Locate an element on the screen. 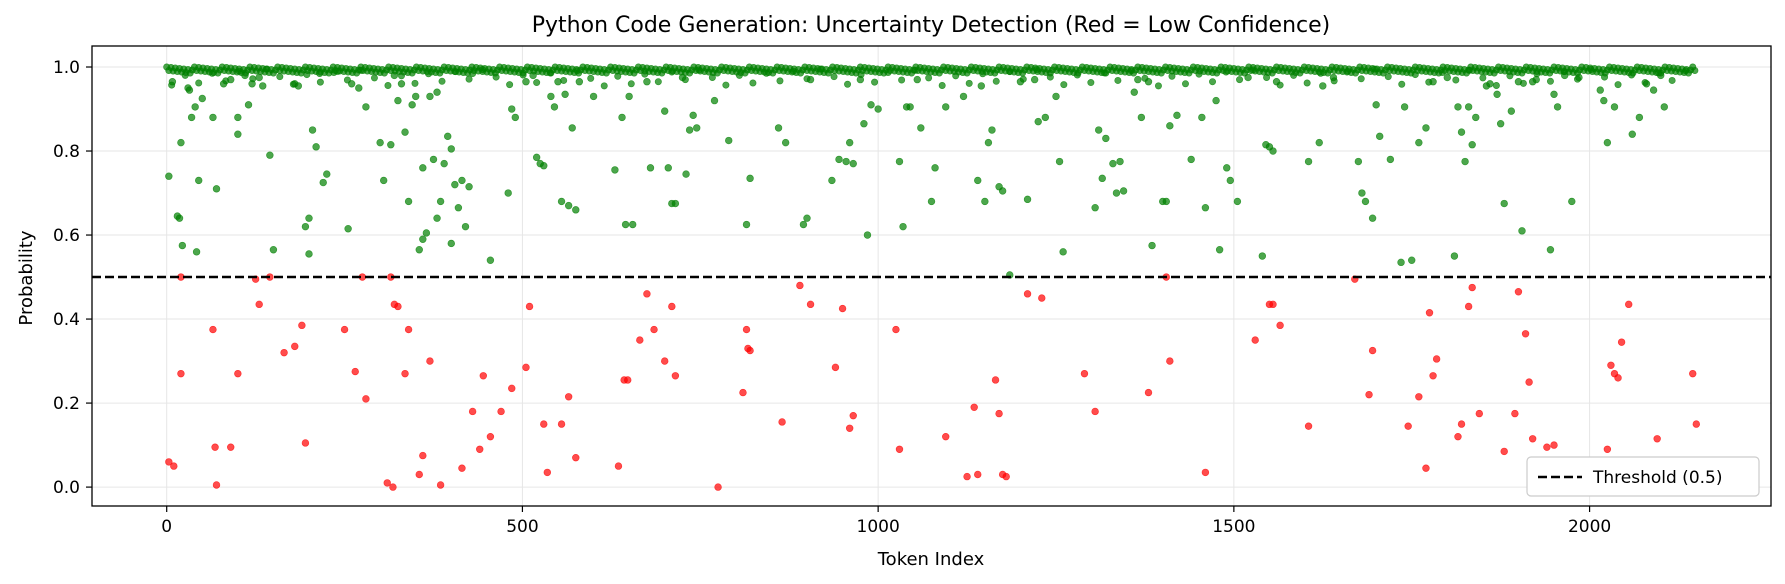 The height and width of the screenshot is (584, 1785). y-tick-label: 0.2 is located at coordinates (66, 404).